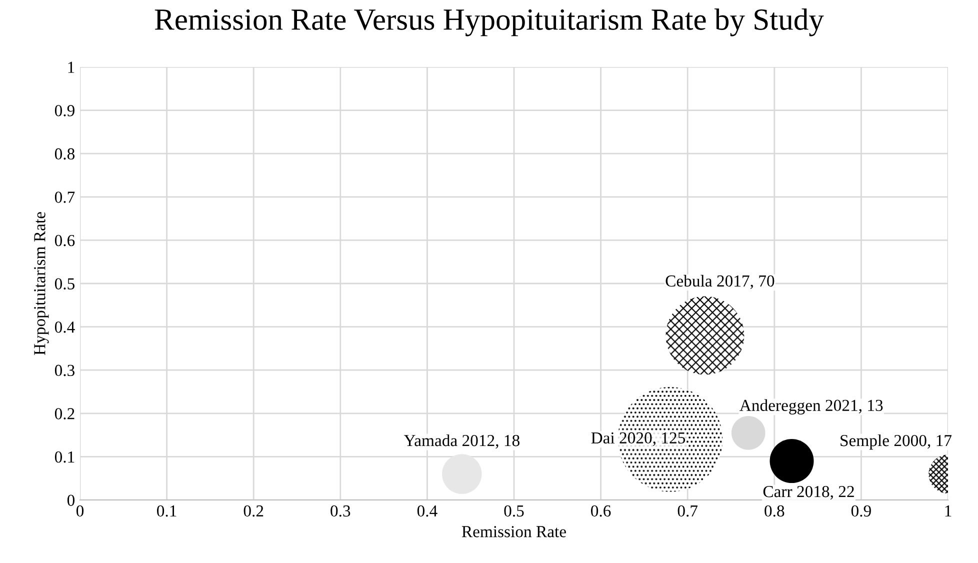  I want to click on y-tick-label: 0.7, so click(64, 197).